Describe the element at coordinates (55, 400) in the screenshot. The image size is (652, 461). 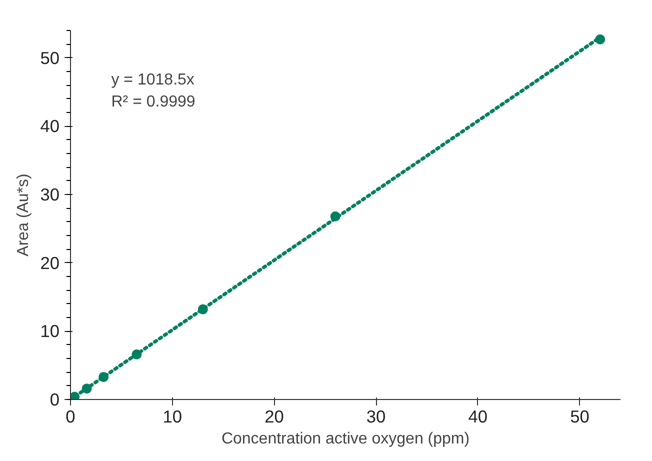
I see `y-tick-label: 0` at that location.